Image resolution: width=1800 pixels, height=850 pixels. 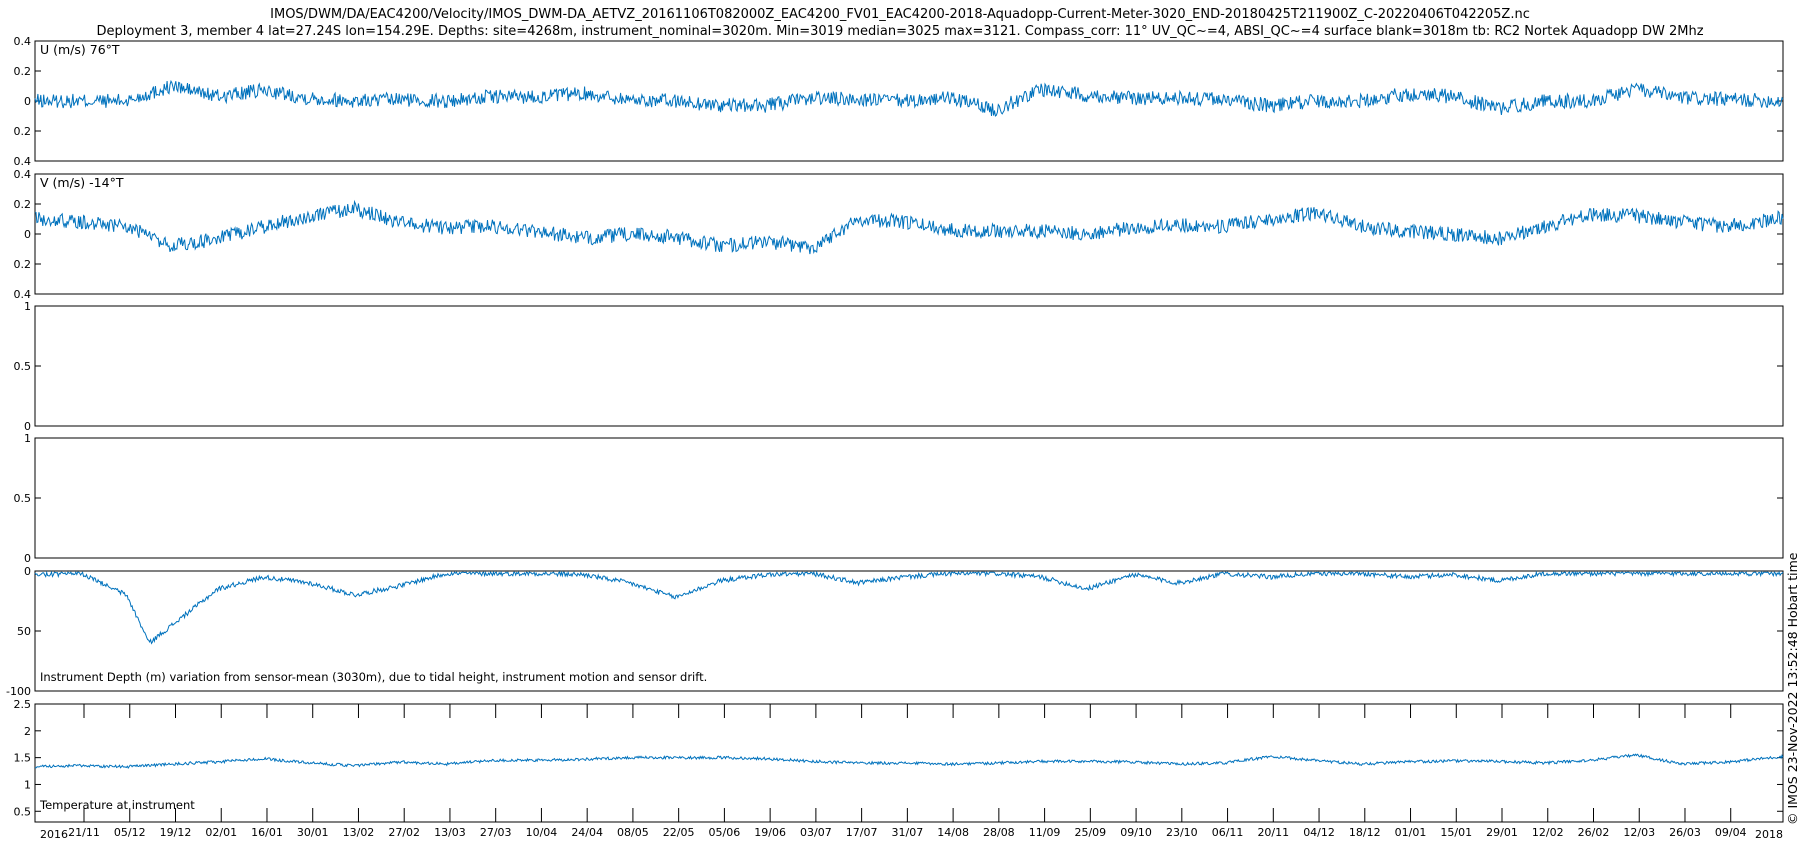 What do you see at coordinates (1365, 832) in the screenshot?
I see `xtick-label: 18/12` at bounding box center [1365, 832].